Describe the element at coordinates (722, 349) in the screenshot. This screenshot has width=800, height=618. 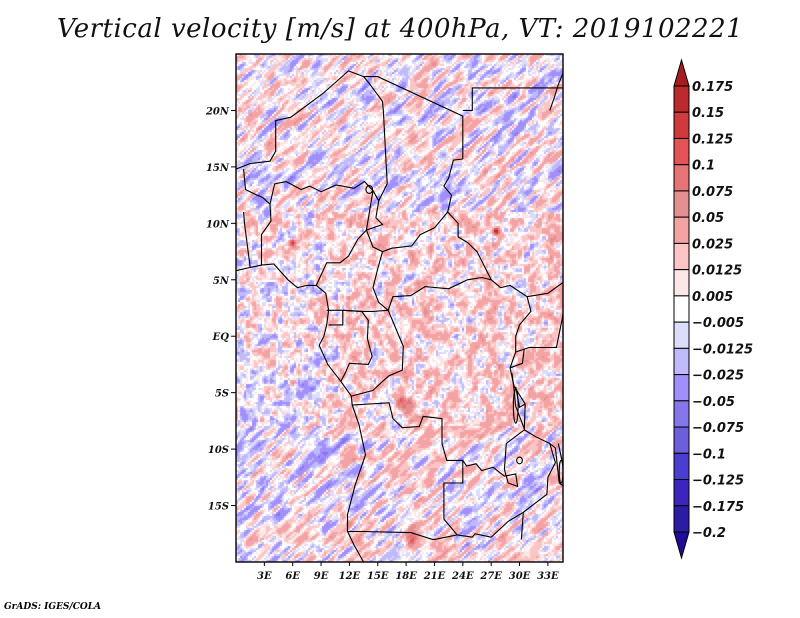
I see `colorbar-label: −0.0125` at that location.